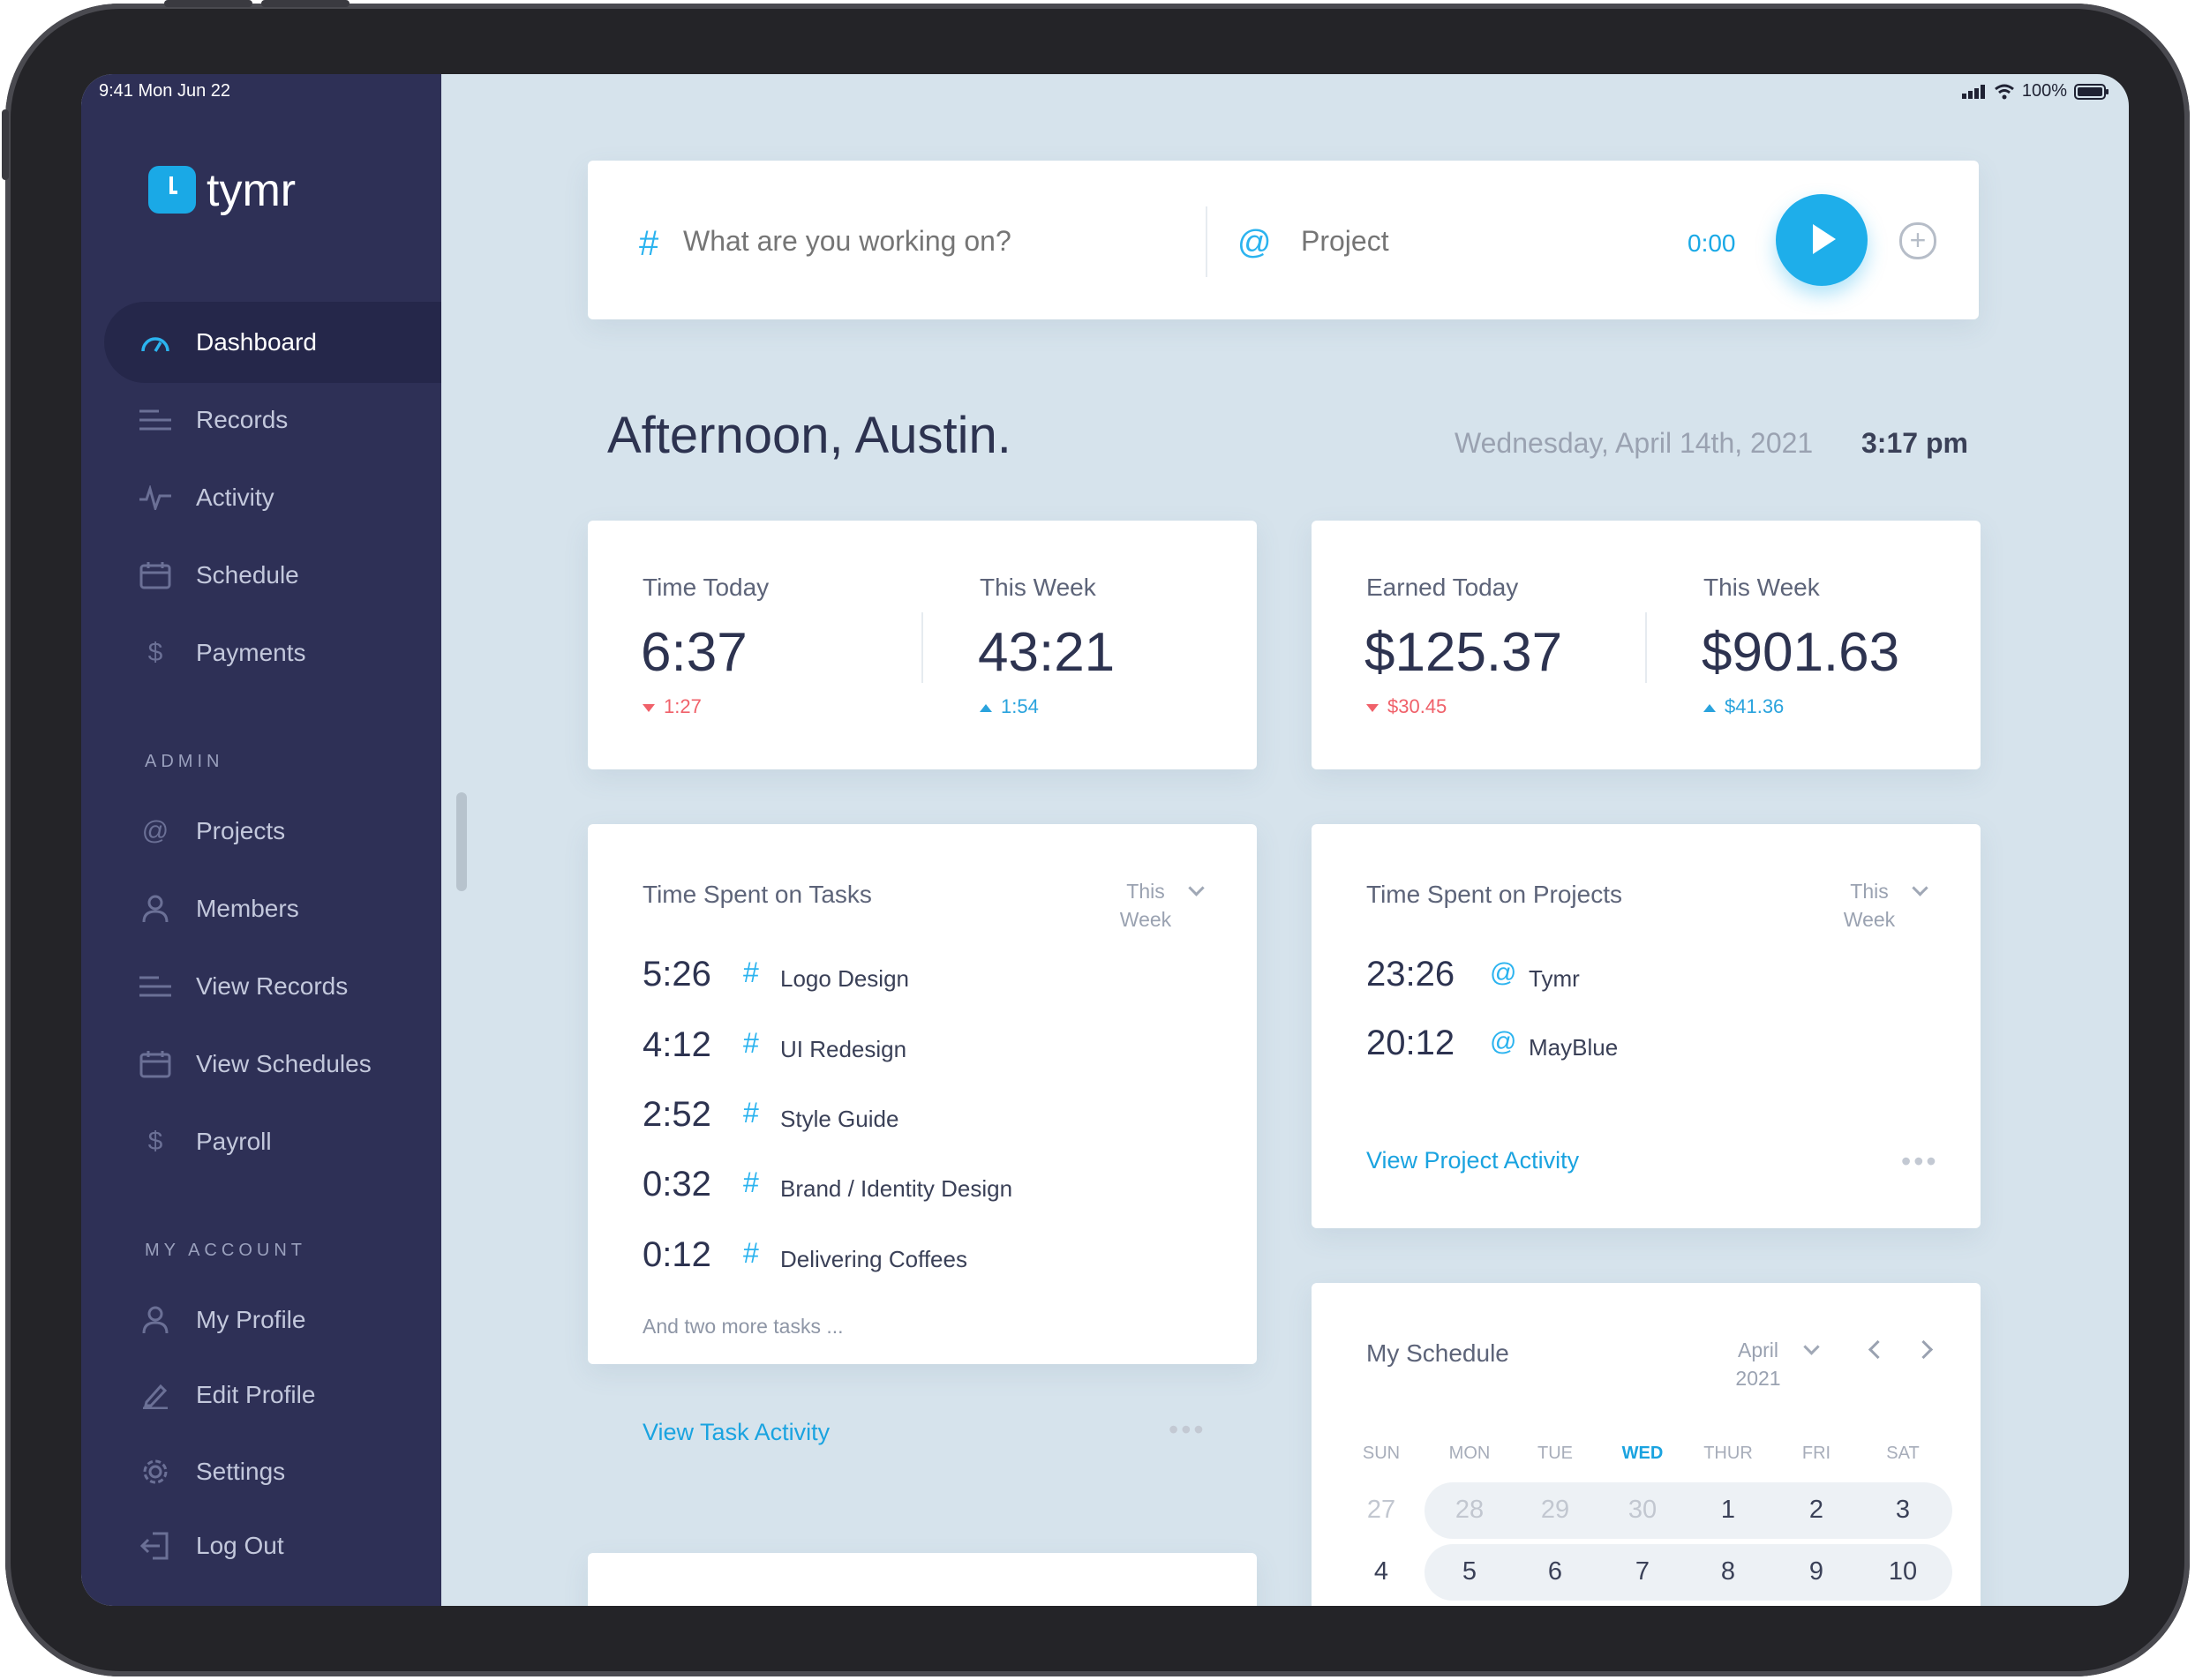  What do you see at coordinates (1463, 652) in the screenshot?
I see `earned-today-value: $125.37` at bounding box center [1463, 652].